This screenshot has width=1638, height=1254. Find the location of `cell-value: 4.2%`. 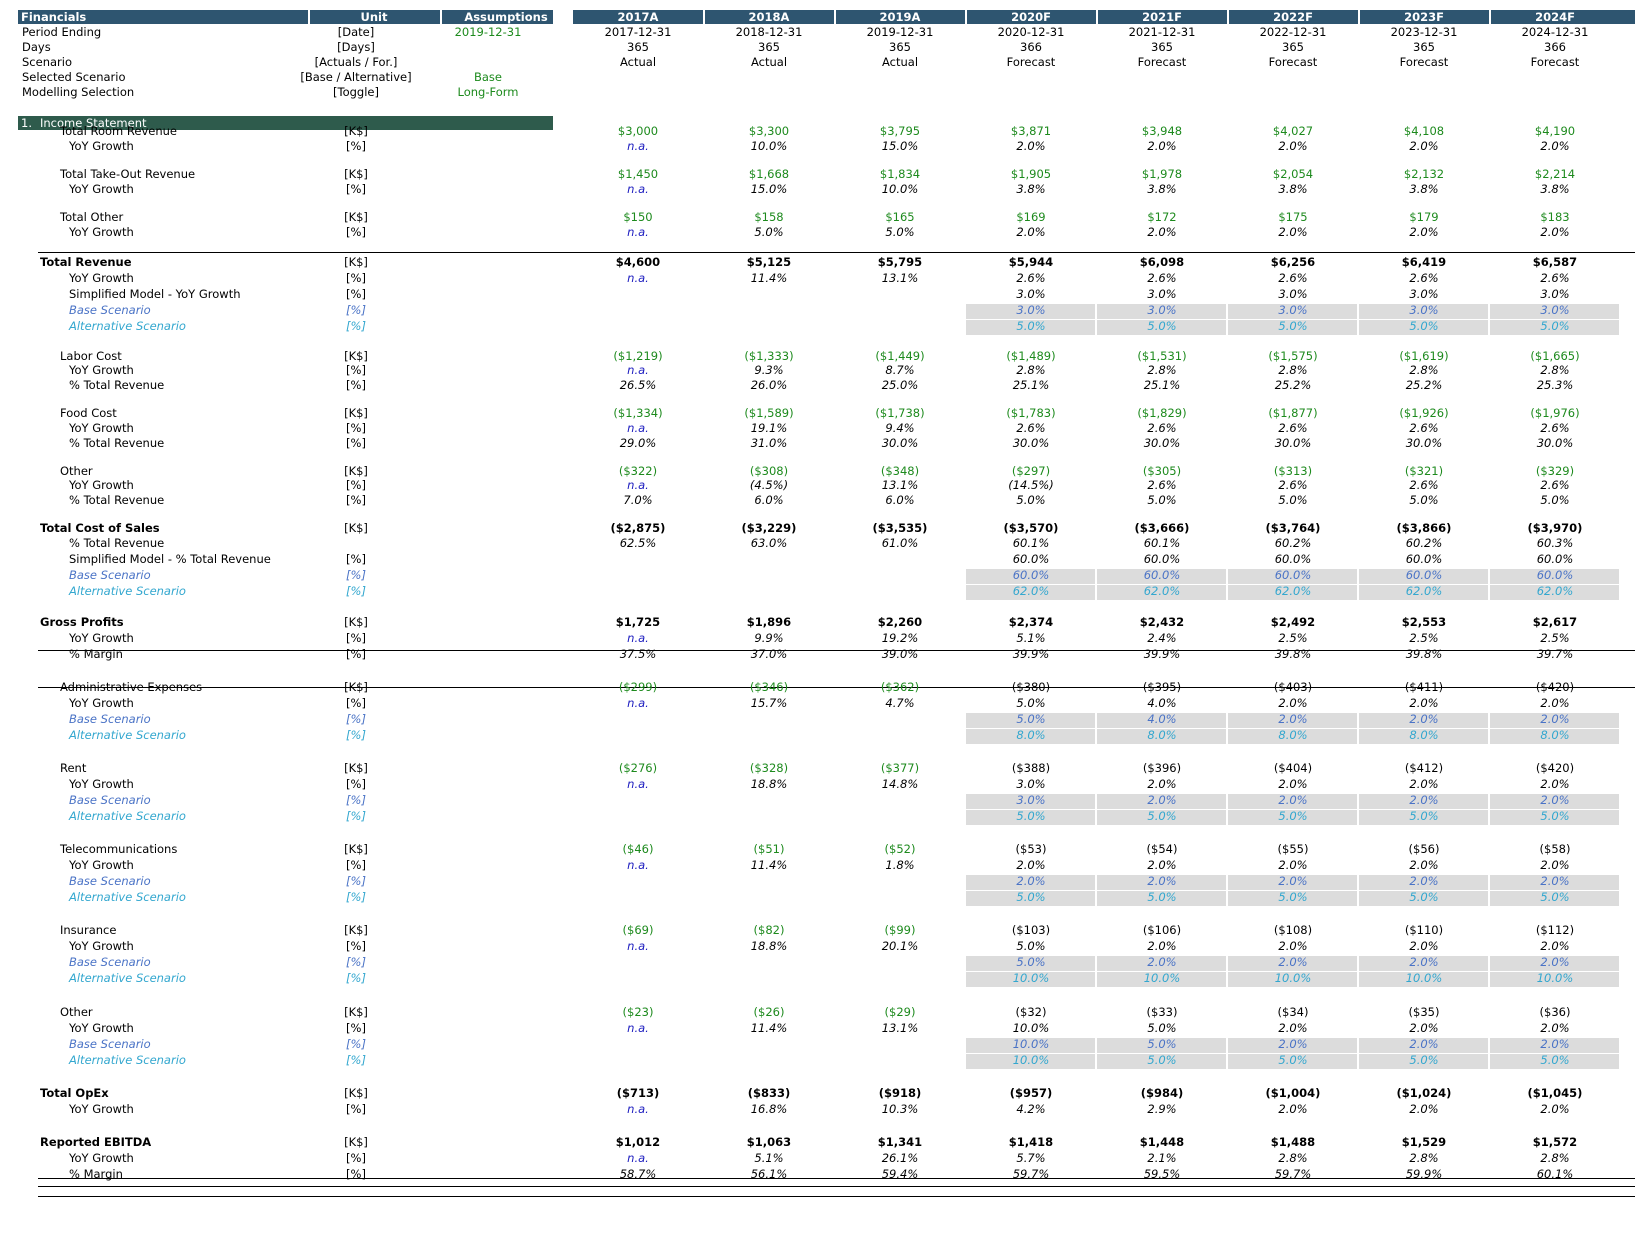

cell-value: 4.2% is located at coordinates (1031, 1109).